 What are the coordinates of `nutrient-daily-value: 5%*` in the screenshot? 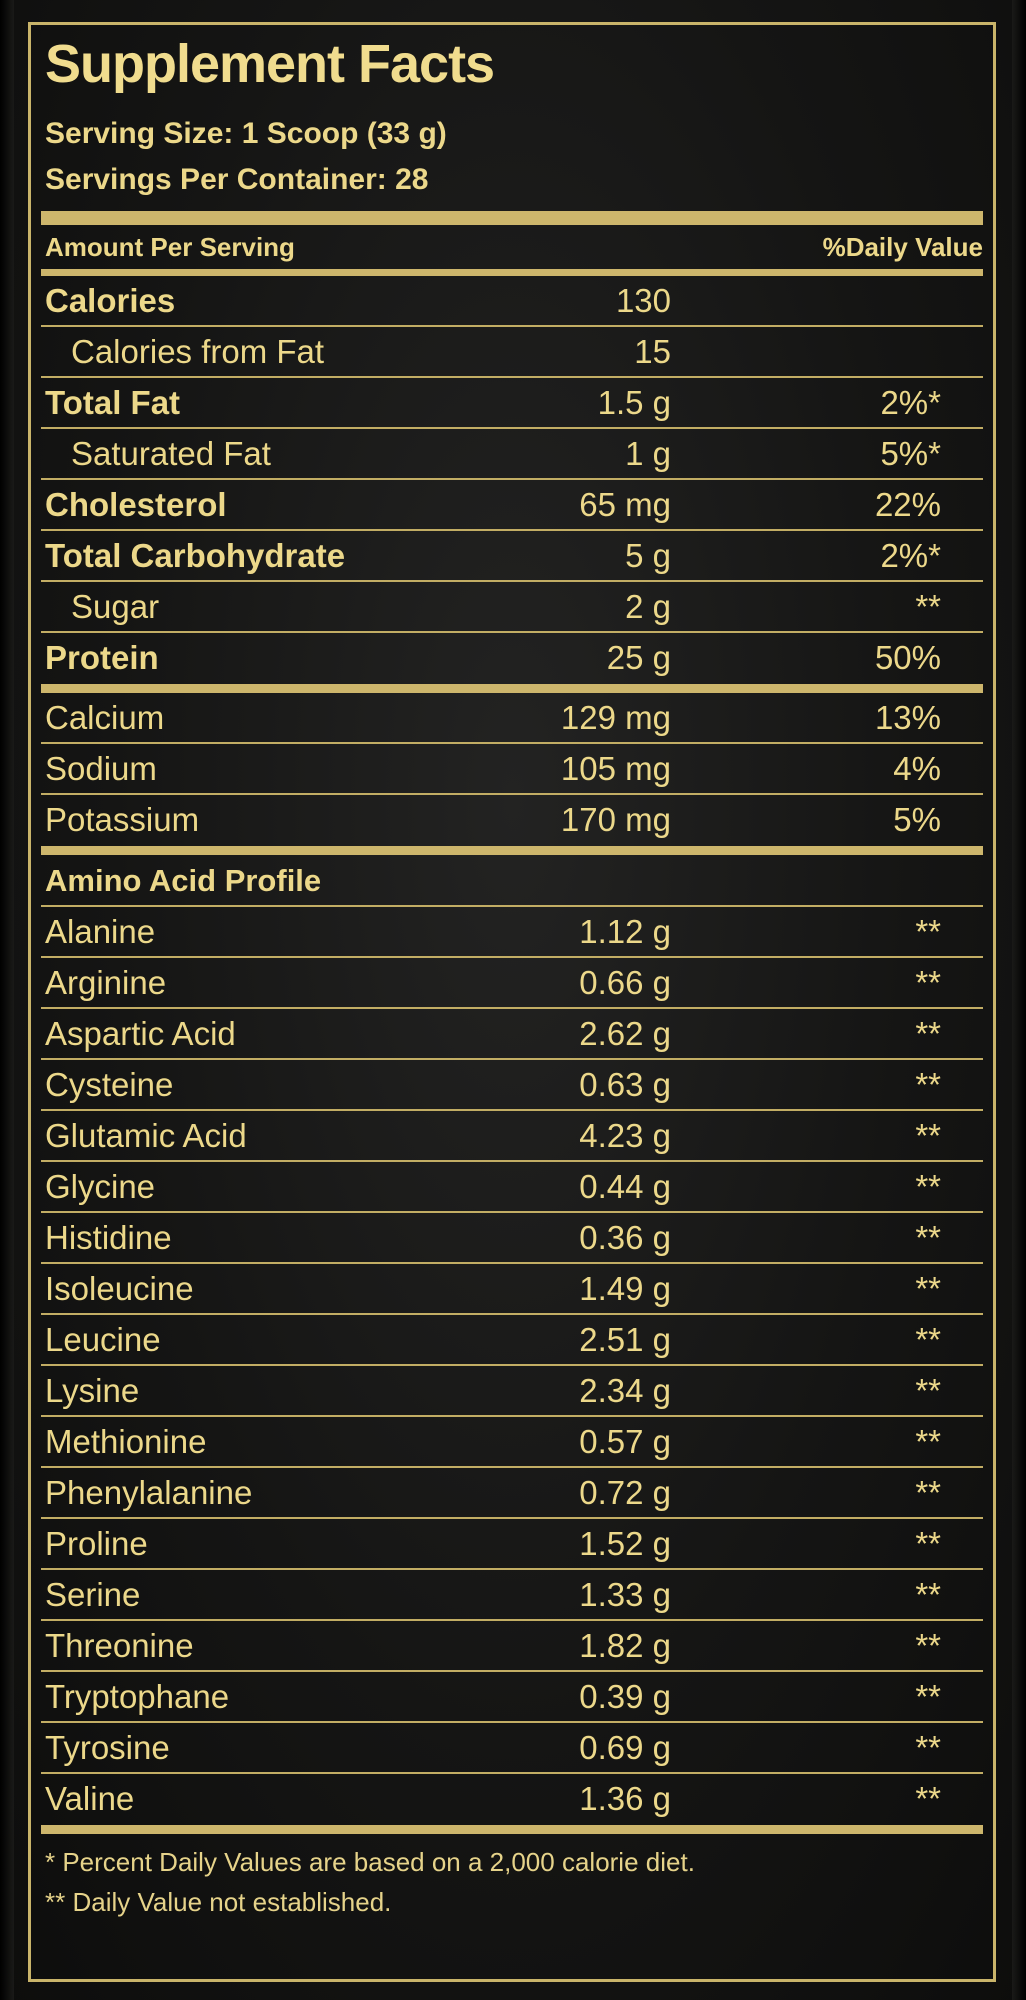 It's located at (910, 453).